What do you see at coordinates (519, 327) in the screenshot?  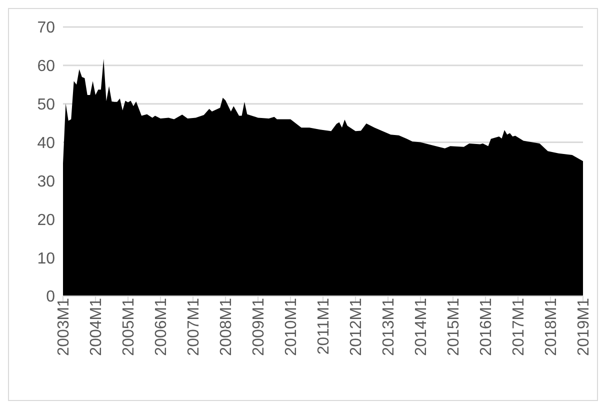 I see `x-tick-label: 2017M1` at bounding box center [519, 327].